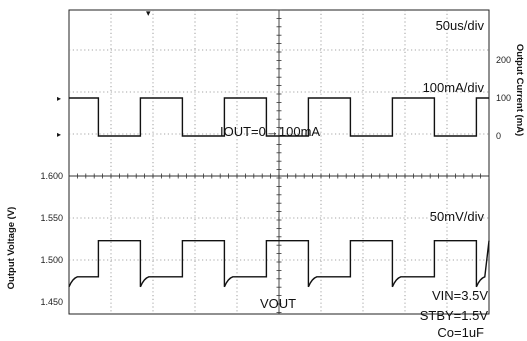 This screenshot has height=341, width=527. What do you see at coordinates (460, 25) in the screenshot?
I see `time-per-div-label: 50us/div` at bounding box center [460, 25].